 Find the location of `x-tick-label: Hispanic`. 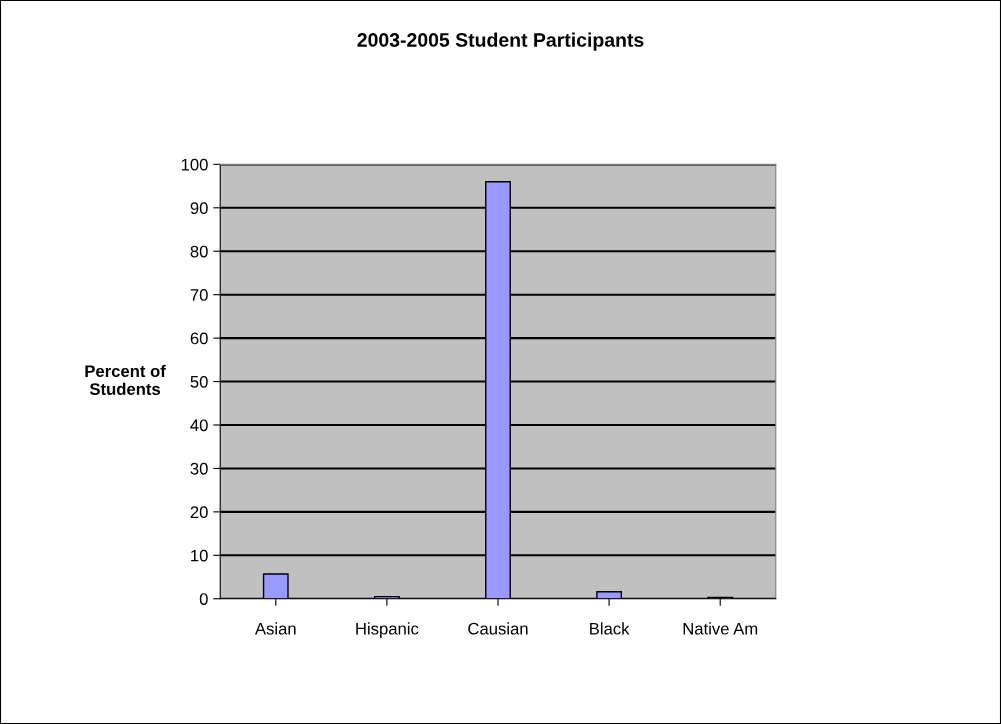

x-tick-label: Hispanic is located at coordinates (387, 630).